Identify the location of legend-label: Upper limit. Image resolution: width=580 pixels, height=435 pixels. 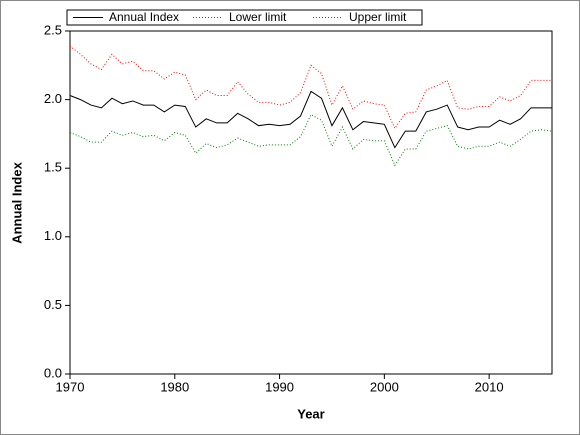
(378, 17).